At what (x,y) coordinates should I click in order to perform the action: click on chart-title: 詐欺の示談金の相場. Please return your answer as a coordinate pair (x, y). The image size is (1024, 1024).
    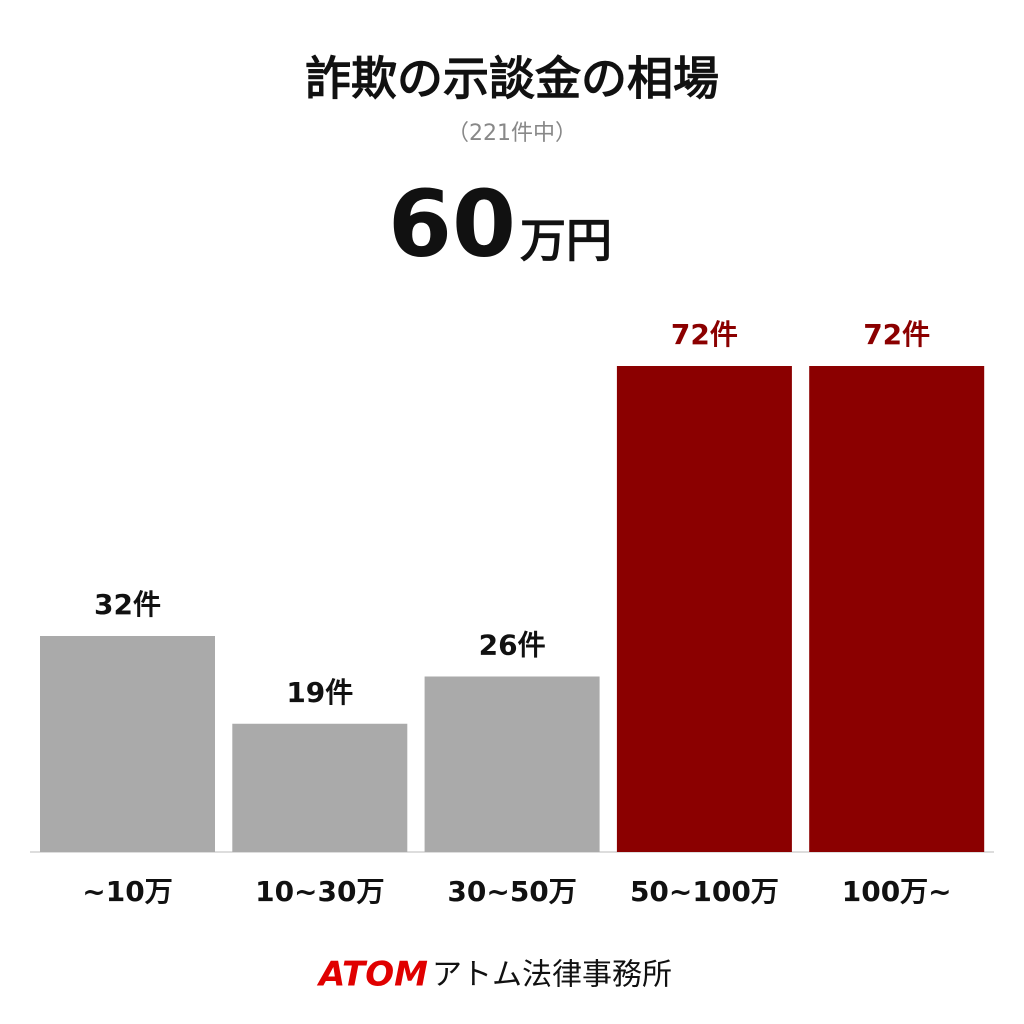
    Looking at the image, I should click on (512, 79).